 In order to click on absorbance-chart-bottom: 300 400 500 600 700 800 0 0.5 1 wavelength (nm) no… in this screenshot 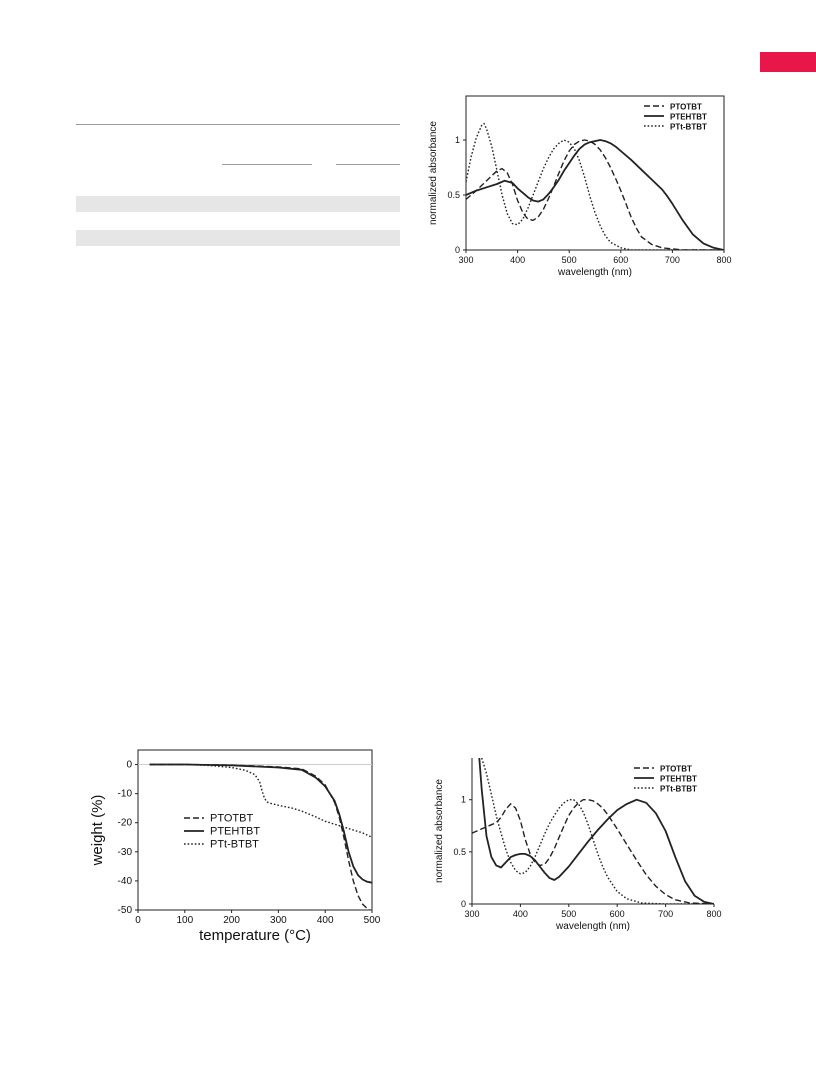, I will do `click(578, 845)`.